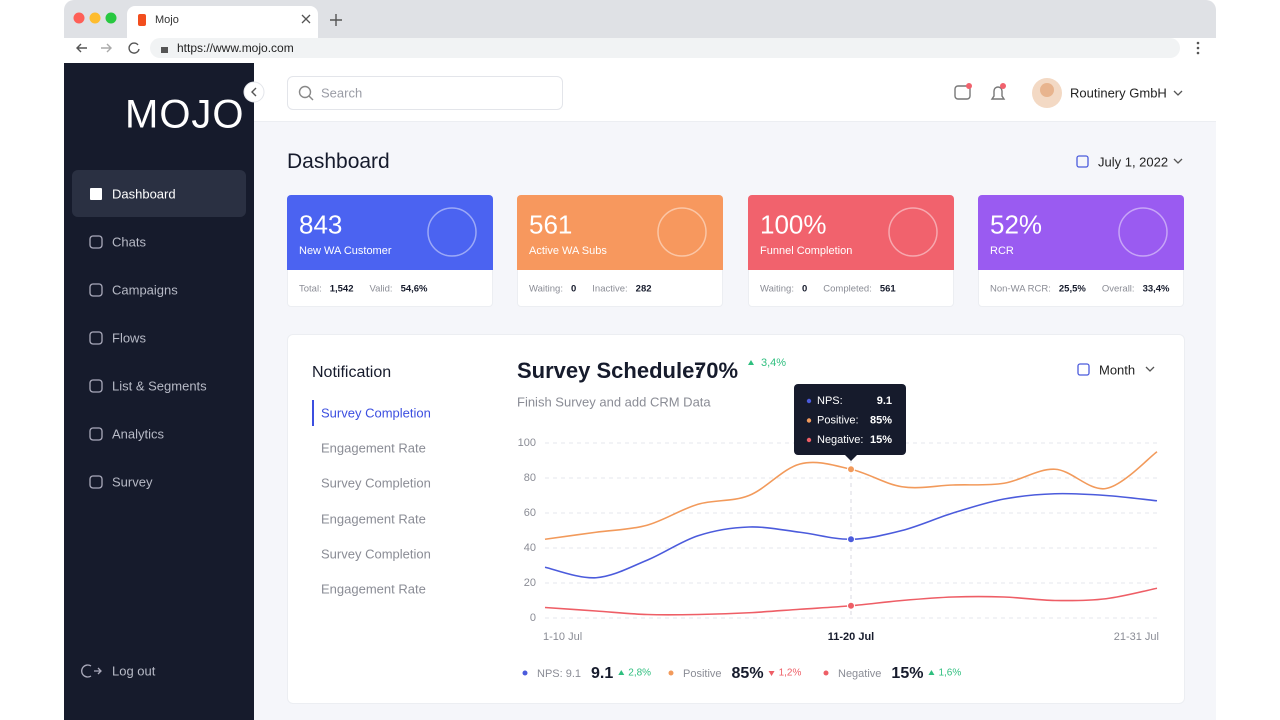 This screenshot has width=1280, height=720. What do you see at coordinates (551, 224) in the screenshot?
I see `card-value: 561` at bounding box center [551, 224].